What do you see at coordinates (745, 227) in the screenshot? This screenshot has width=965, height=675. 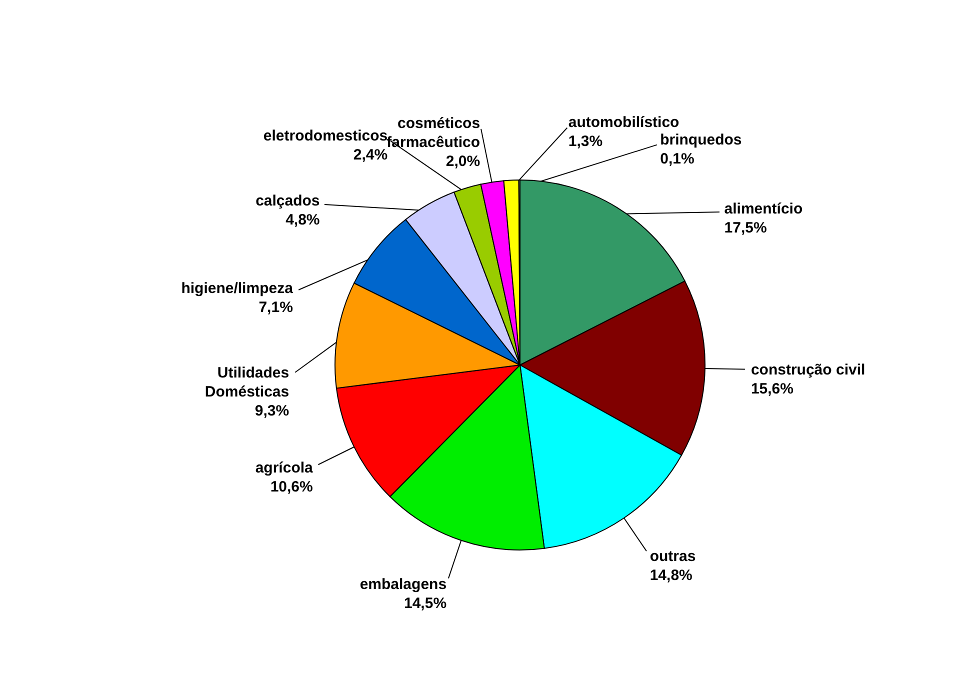 I see `data-label: 17,5%` at bounding box center [745, 227].